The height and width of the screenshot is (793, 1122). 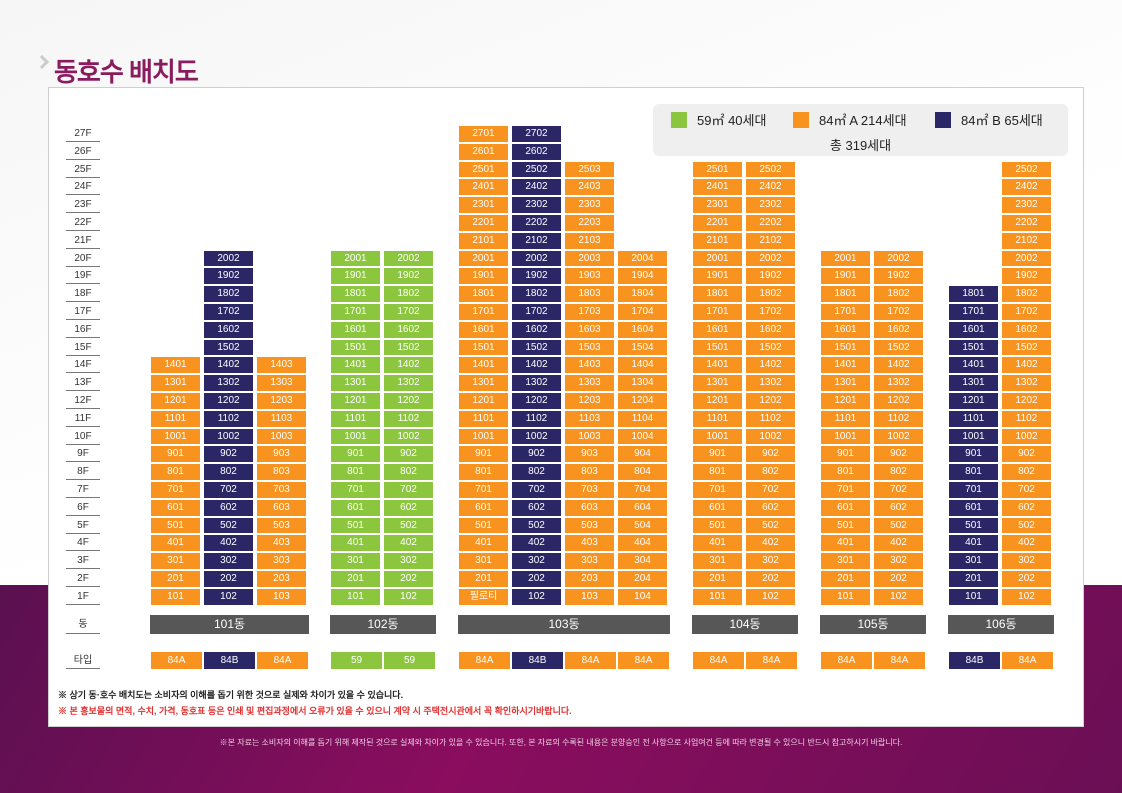 I want to click on unit-cell: 403, so click(x=589, y=543).